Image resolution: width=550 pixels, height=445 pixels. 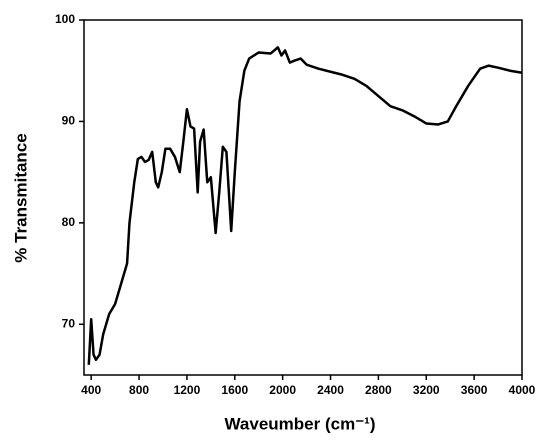 What do you see at coordinates (474, 390) in the screenshot?
I see `x-tick-label: 3600` at bounding box center [474, 390].